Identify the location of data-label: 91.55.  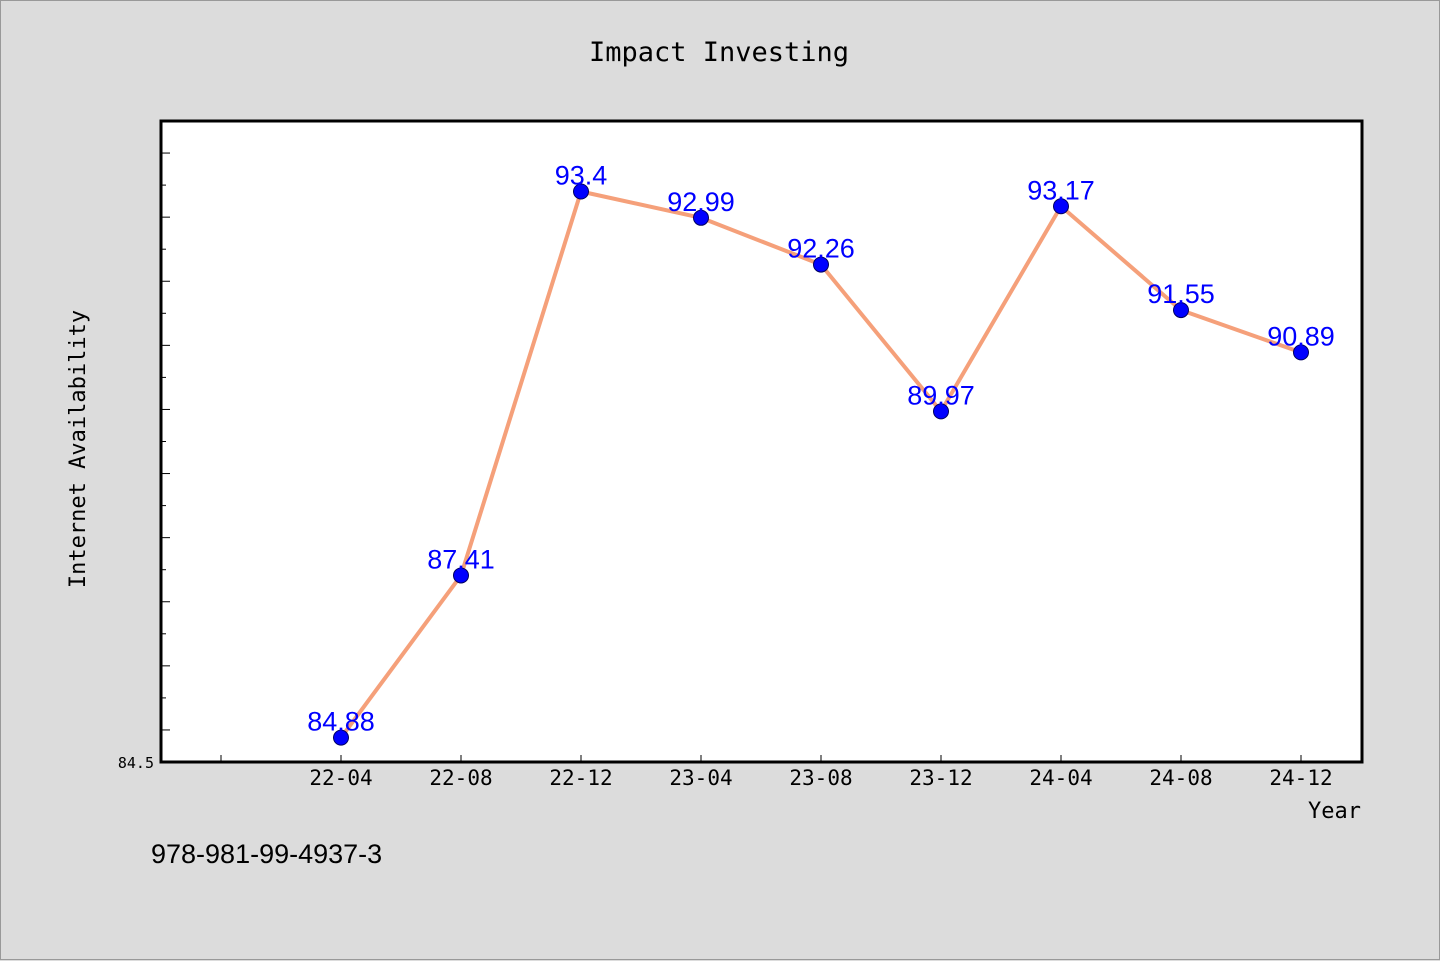
(1181, 294).